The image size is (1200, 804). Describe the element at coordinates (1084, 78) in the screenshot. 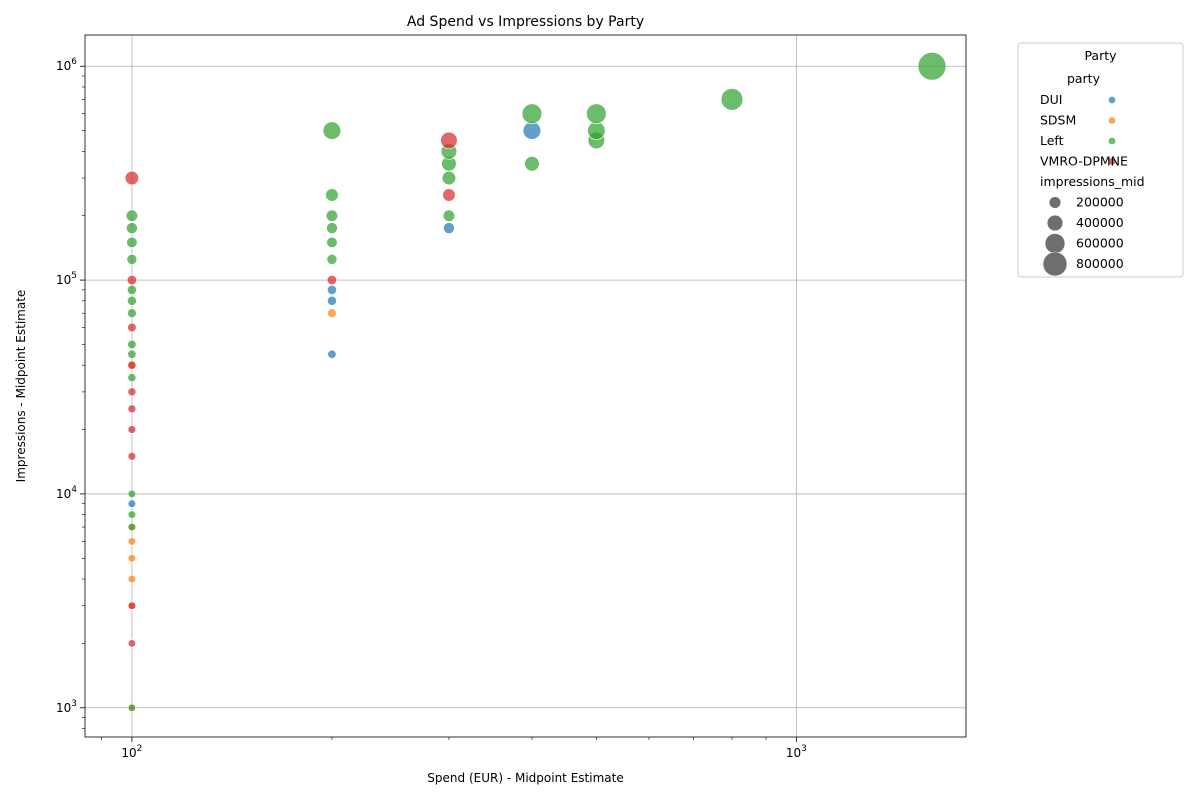

I see `legend-hue-title: party` at that location.